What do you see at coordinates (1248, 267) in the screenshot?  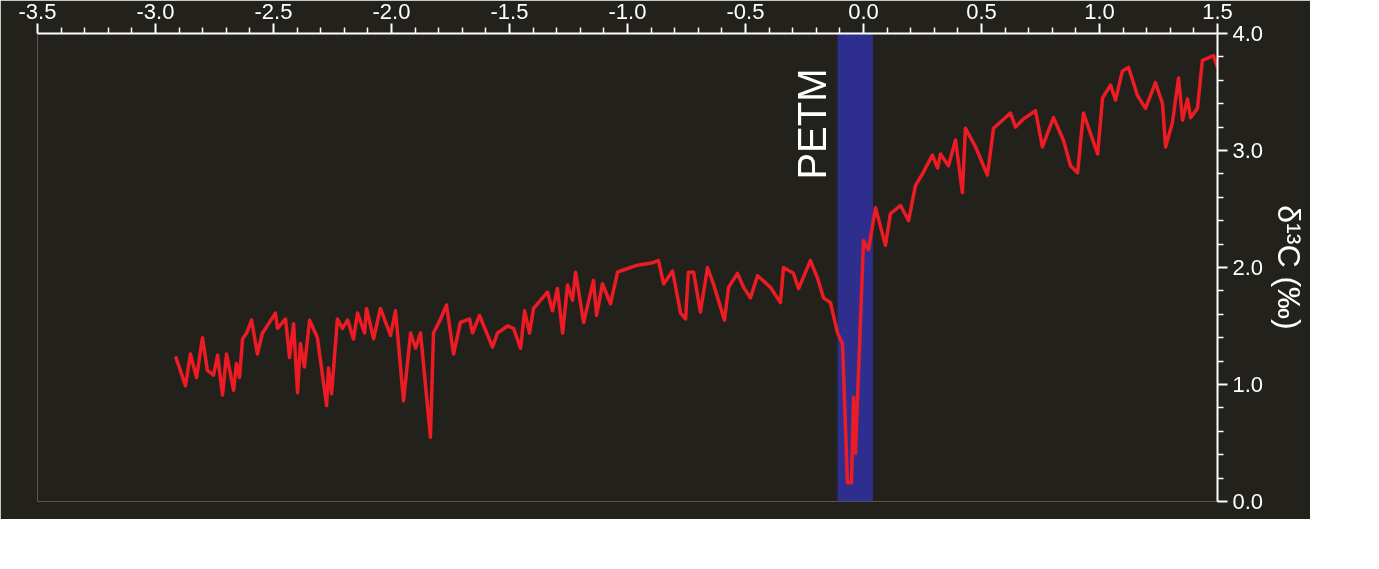 I see `y-tick-label: 2.0` at bounding box center [1248, 267].